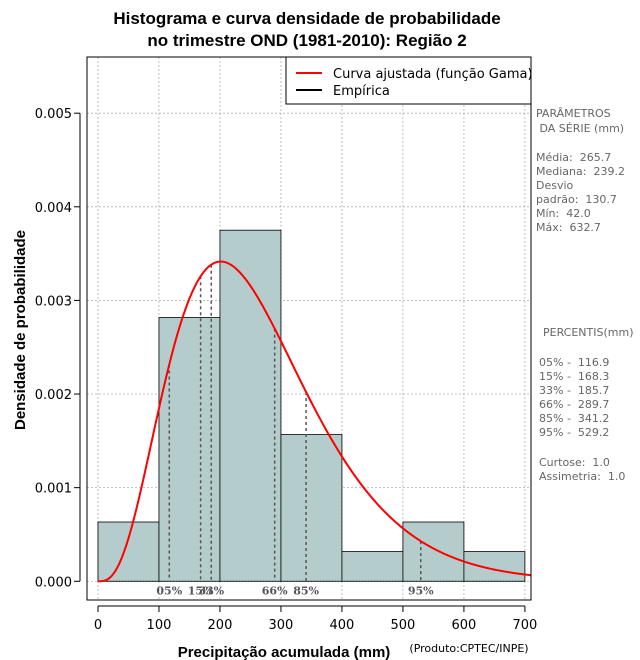 This screenshot has width=640, height=660. I want to click on percentiles-title: PERCENTIS(mm), so click(588, 332).